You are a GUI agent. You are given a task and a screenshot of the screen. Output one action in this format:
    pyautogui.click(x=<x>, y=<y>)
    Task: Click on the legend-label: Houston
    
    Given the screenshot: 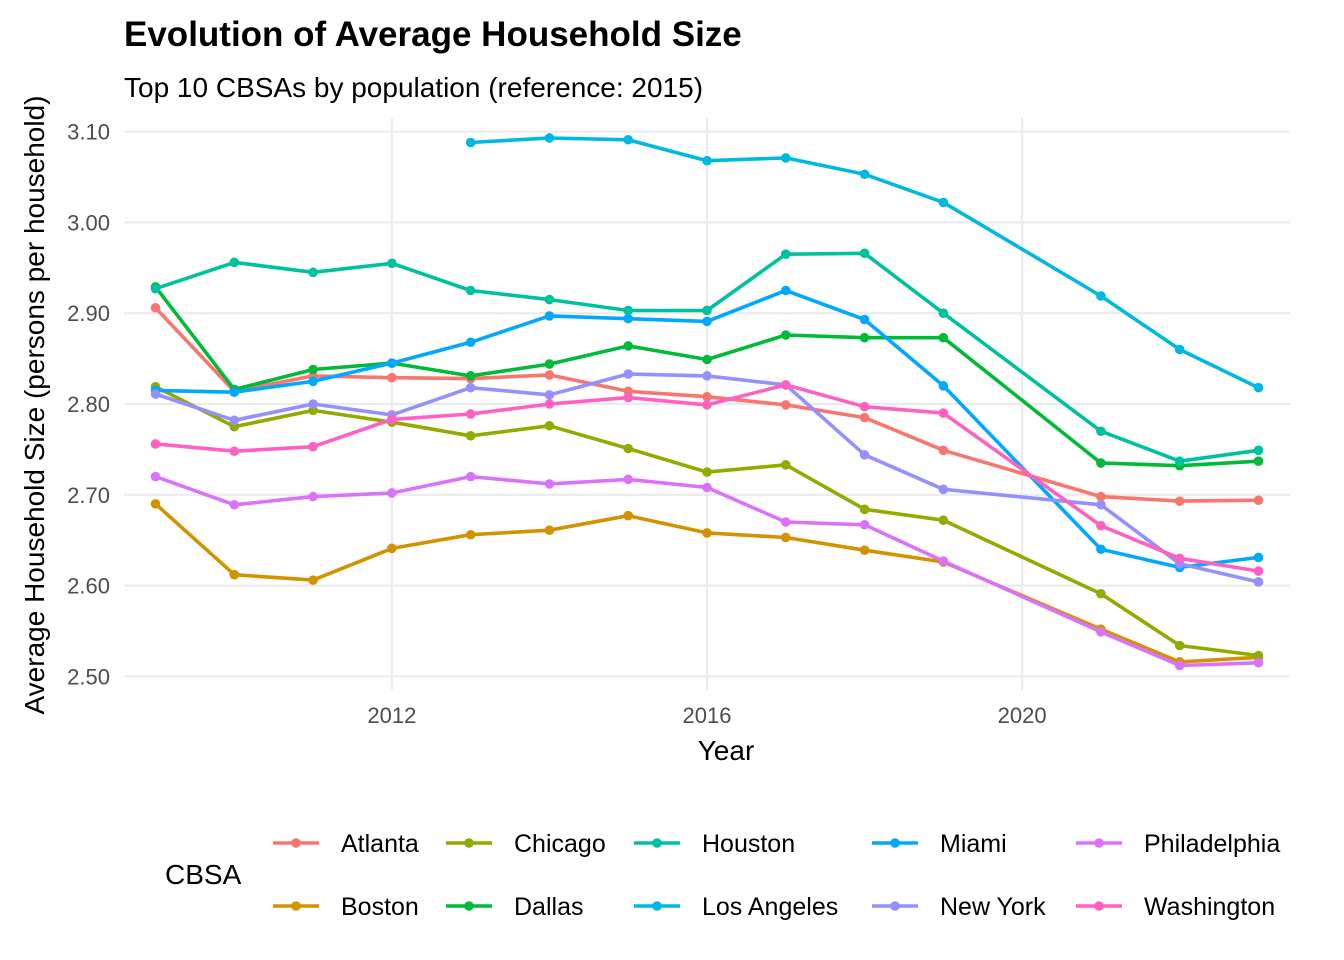 What is the action you would take?
    pyautogui.click(x=748, y=844)
    